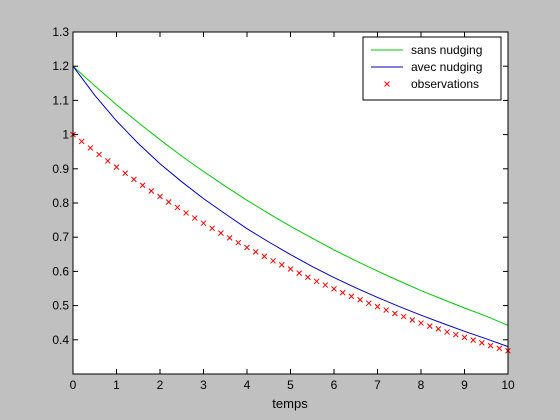  What do you see at coordinates (290, 403) in the screenshot?
I see `x-axis-label: temps` at bounding box center [290, 403].